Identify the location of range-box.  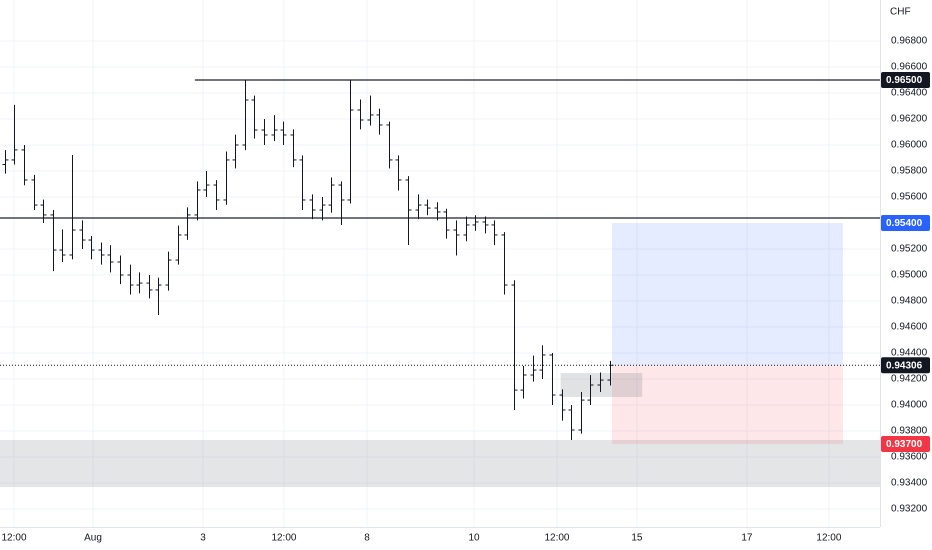
(601, 385).